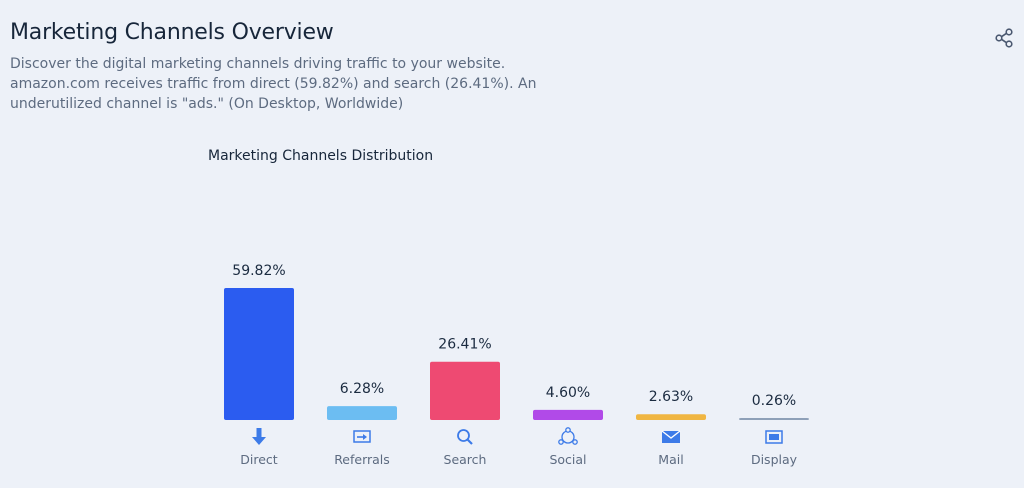 This screenshot has height=488, width=1024. Describe the element at coordinates (670, 459) in the screenshot. I see `category-label-mail: Mail` at that location.